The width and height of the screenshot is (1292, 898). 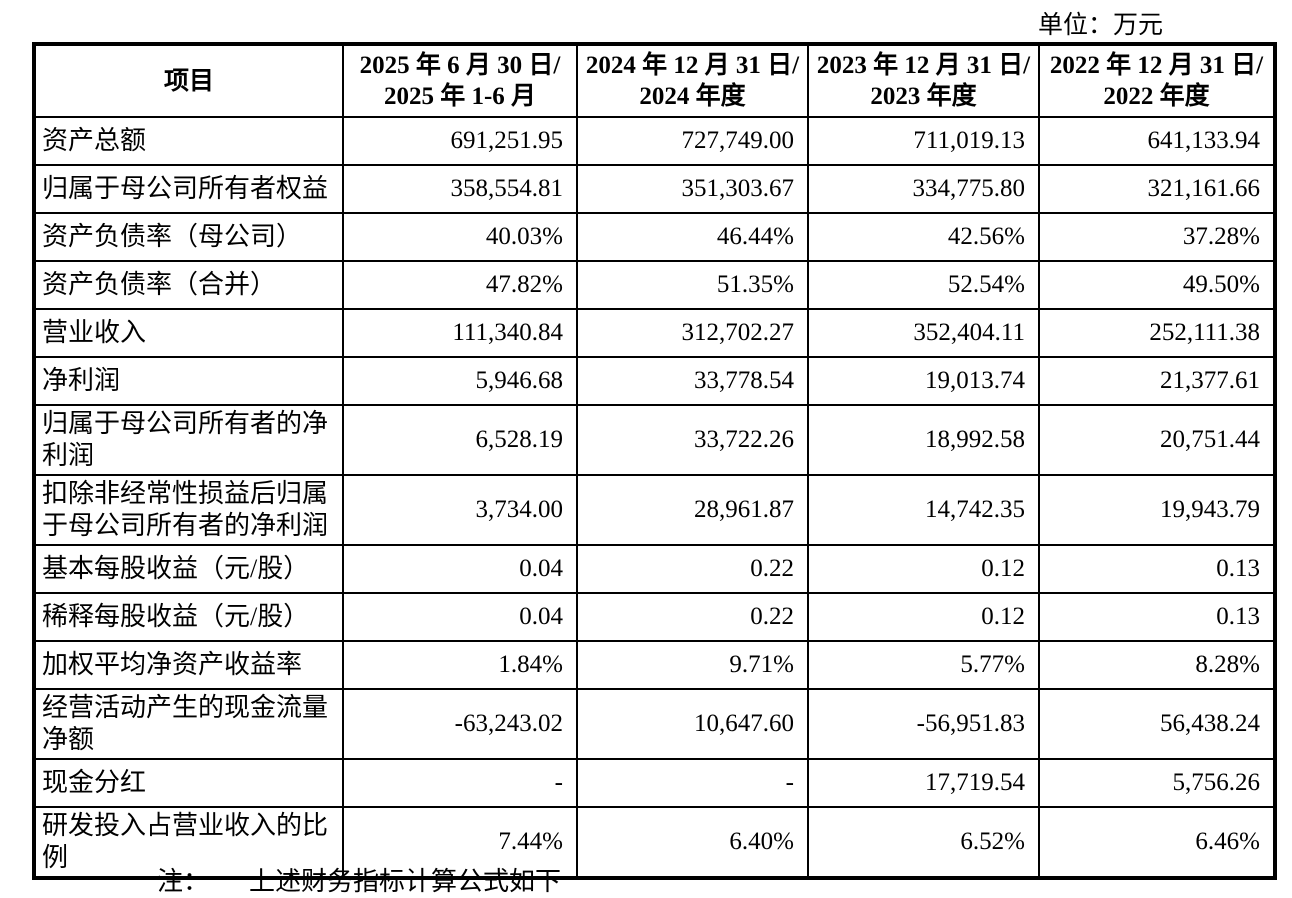 I want to click on table-row-debt-ratio-consolidated: 资产负债率（合并） 47.82% 51.35% 52.54% 49.50%, so click(x=654, y=285).